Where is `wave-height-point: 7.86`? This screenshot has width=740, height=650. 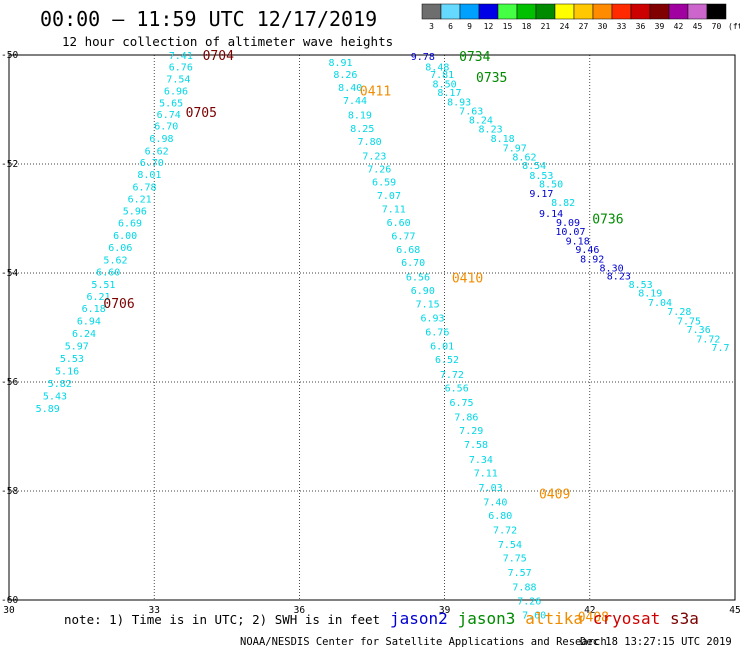 wave-height-point: 7.86 is located at coordinates (466, 417).